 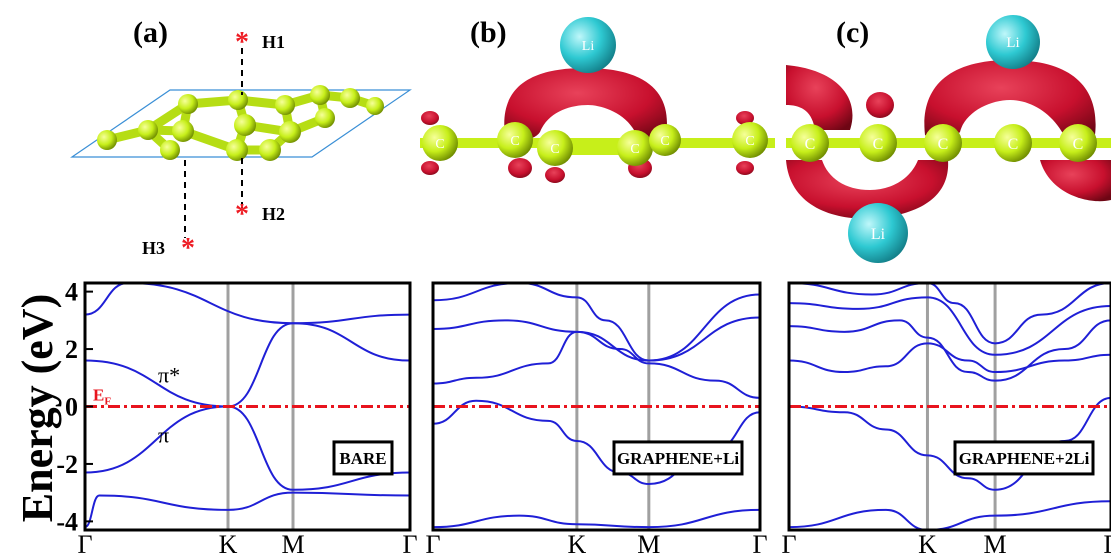 What do you see at coordinates (163, 435) in the screenshot?
I see `pi-label: π` at bounding box center [163, 435].